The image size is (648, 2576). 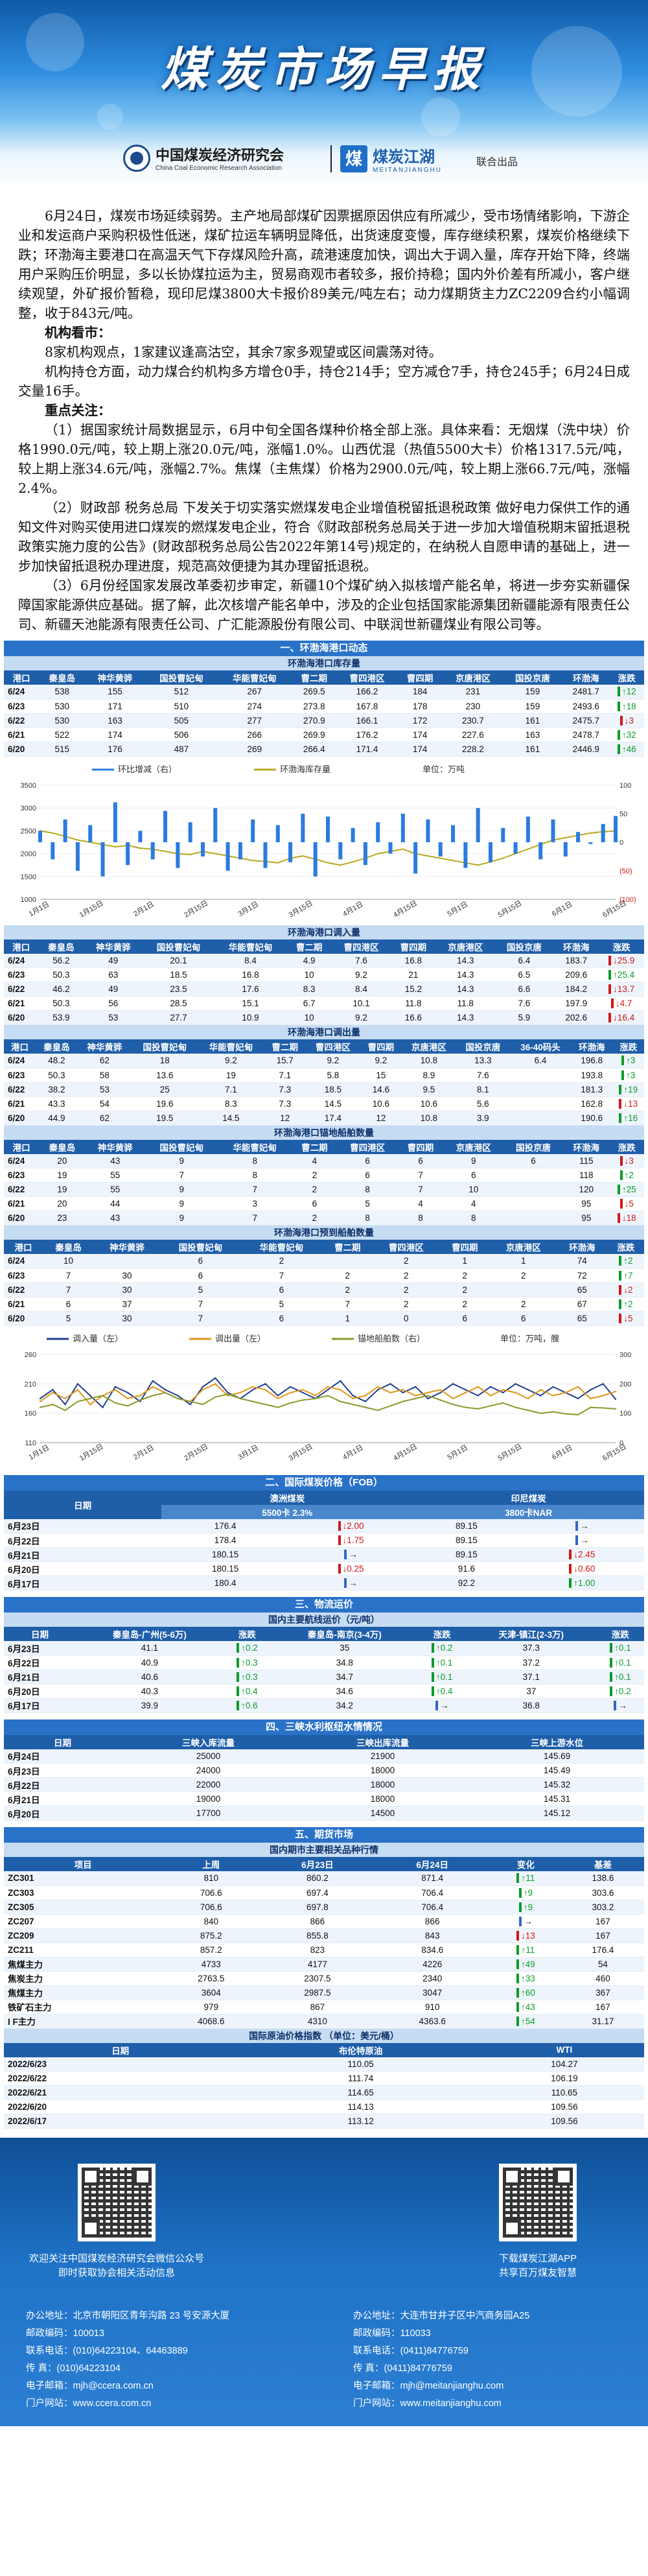 I want to click on table-cell: 5.9, so click(x=524, y=1017).